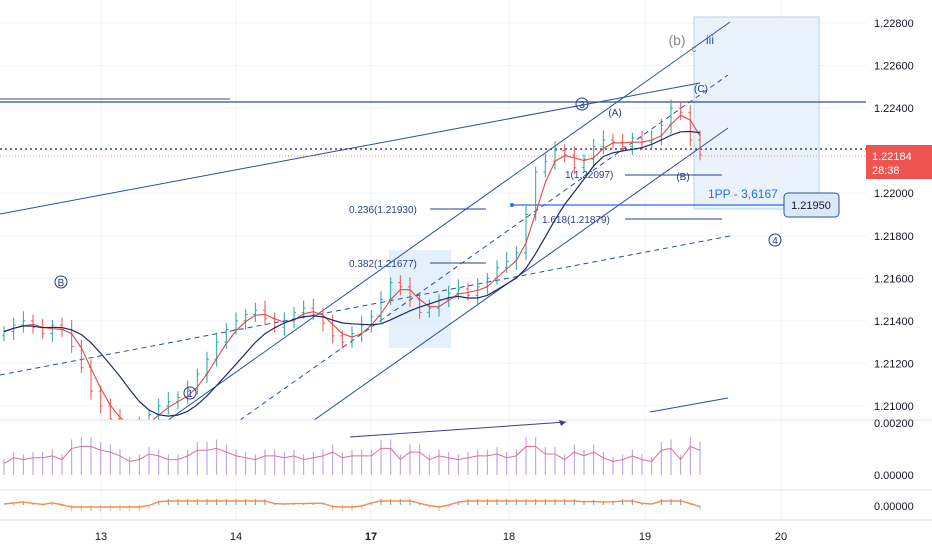 This screenshot has height=550, width=932. I want to click on current-price-text: 1.22184, so click(892, 157).